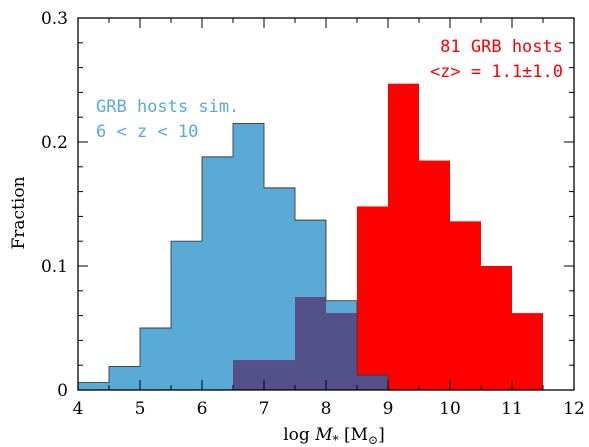  What do you see at coordinates (78, 409) in the screenshot?
I see `x-tick-label: 4` at bounding box center [78, 409].